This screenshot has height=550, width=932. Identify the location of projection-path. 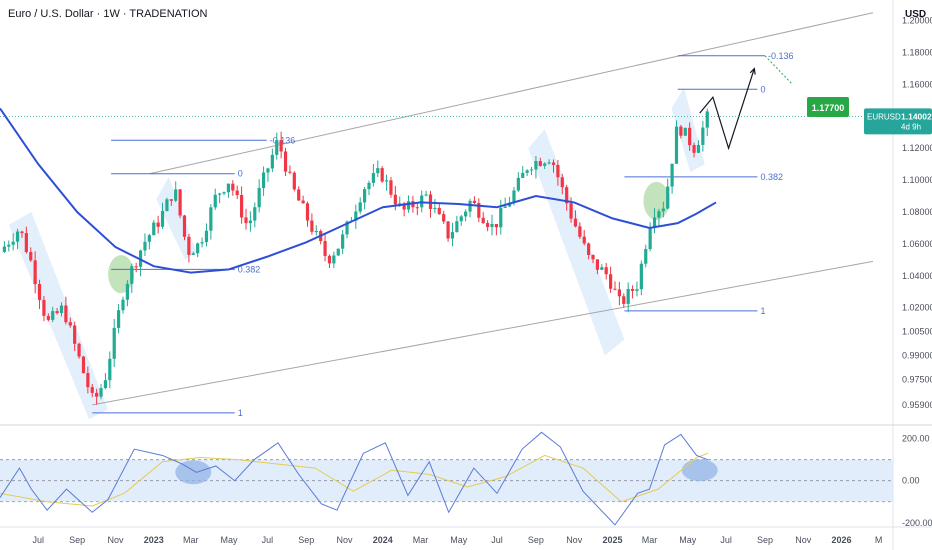
(727, 109).